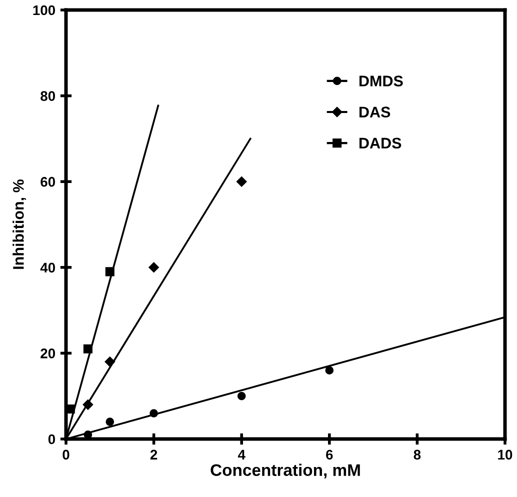 This screenshot has height=497, width=517. Describe the element at coordinates (380, 143) in the screenshot. I see `legend-label: DADS` at that location.